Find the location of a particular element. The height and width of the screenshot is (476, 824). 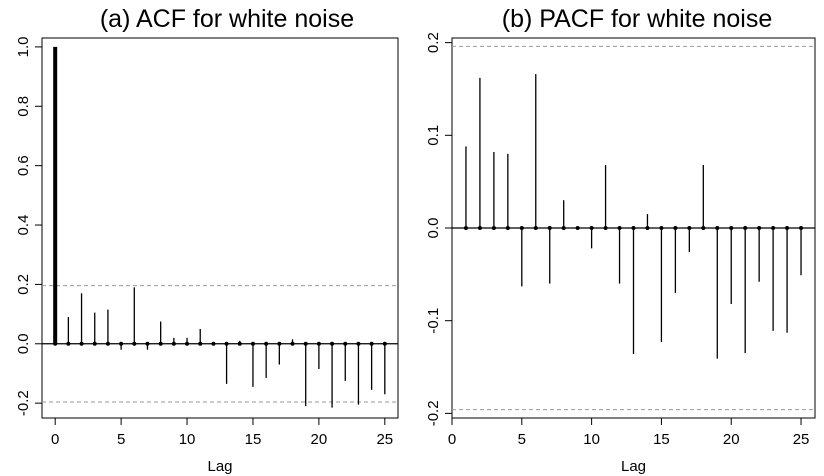

acf-y-tick-label: 0.6 is located at coordinates (23, 165).